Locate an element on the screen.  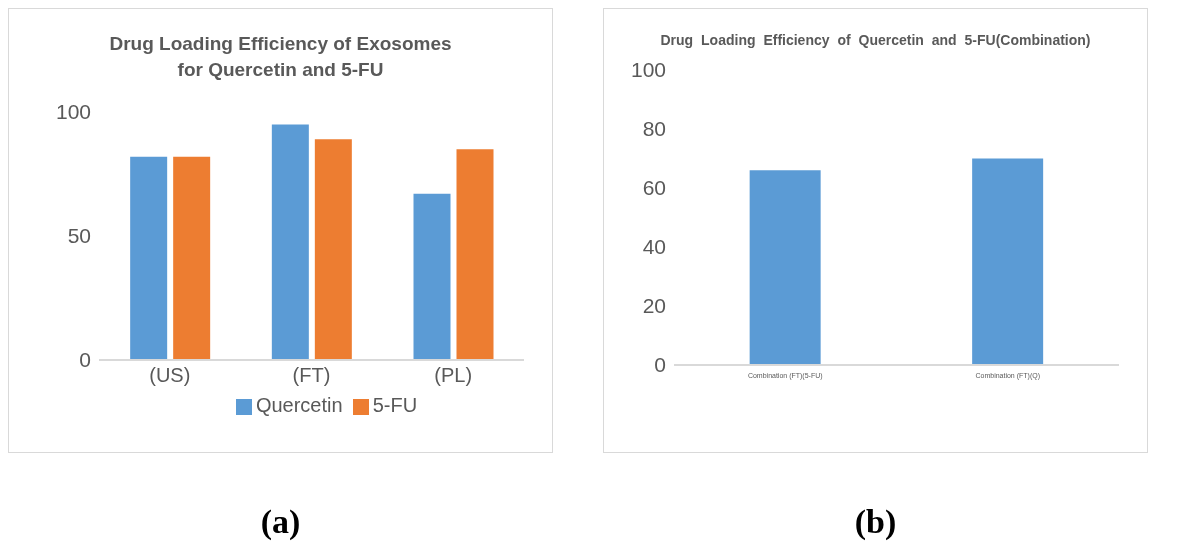
legend-label: Quercetin is located at coordinates (299, 405).